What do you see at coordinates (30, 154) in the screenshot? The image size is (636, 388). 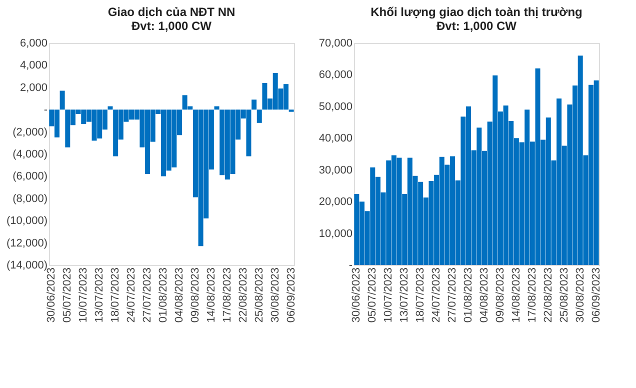 I see `y-tick-label: (4,000)` at bounding box center [30, 154].